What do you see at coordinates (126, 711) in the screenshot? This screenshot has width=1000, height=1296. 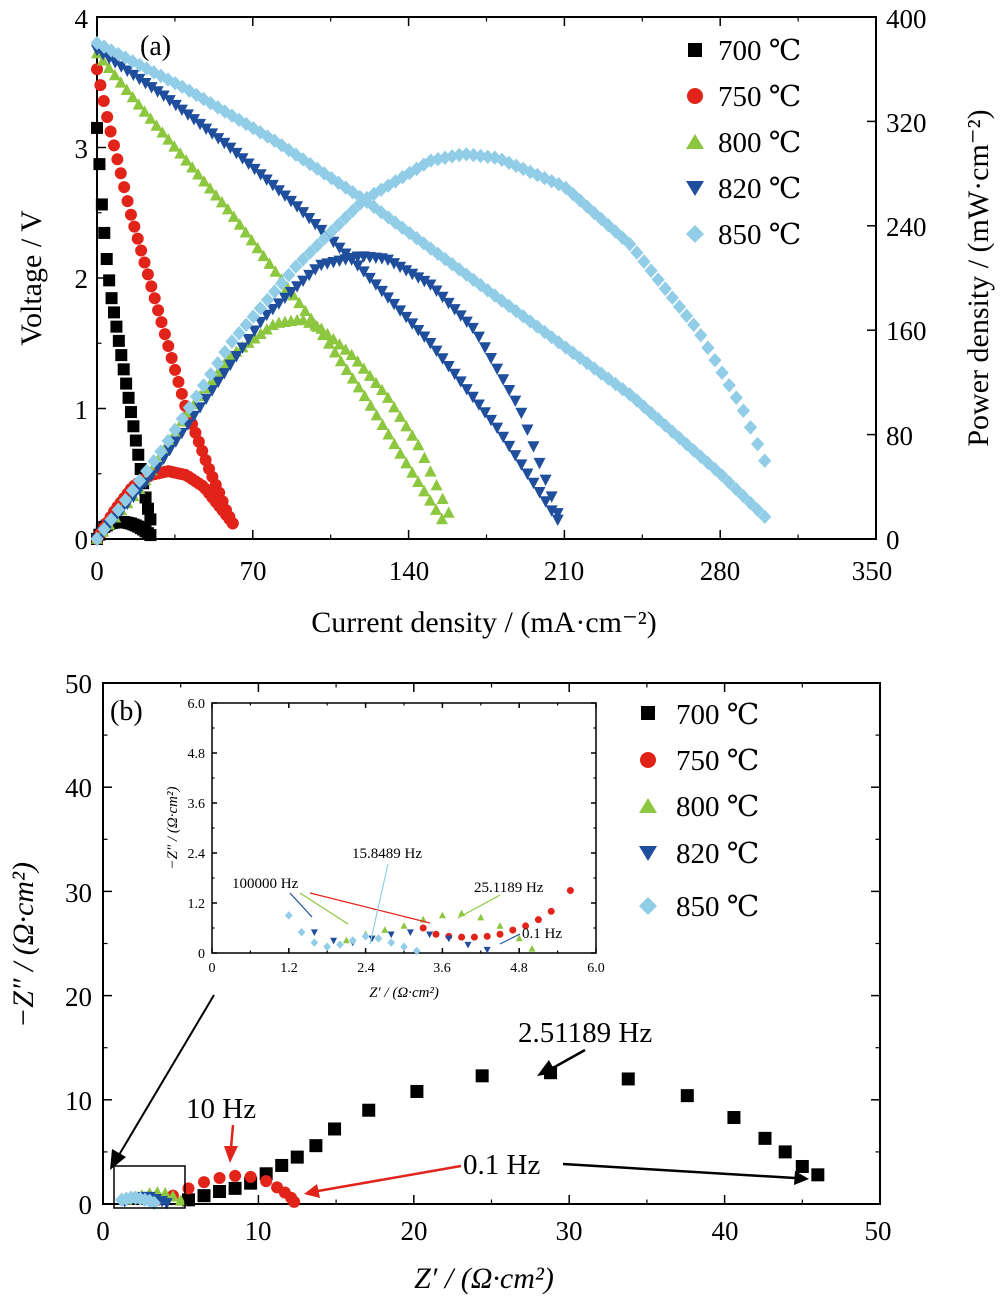 I see `panel-b-label: (b)` at bounding box center [126, 711].